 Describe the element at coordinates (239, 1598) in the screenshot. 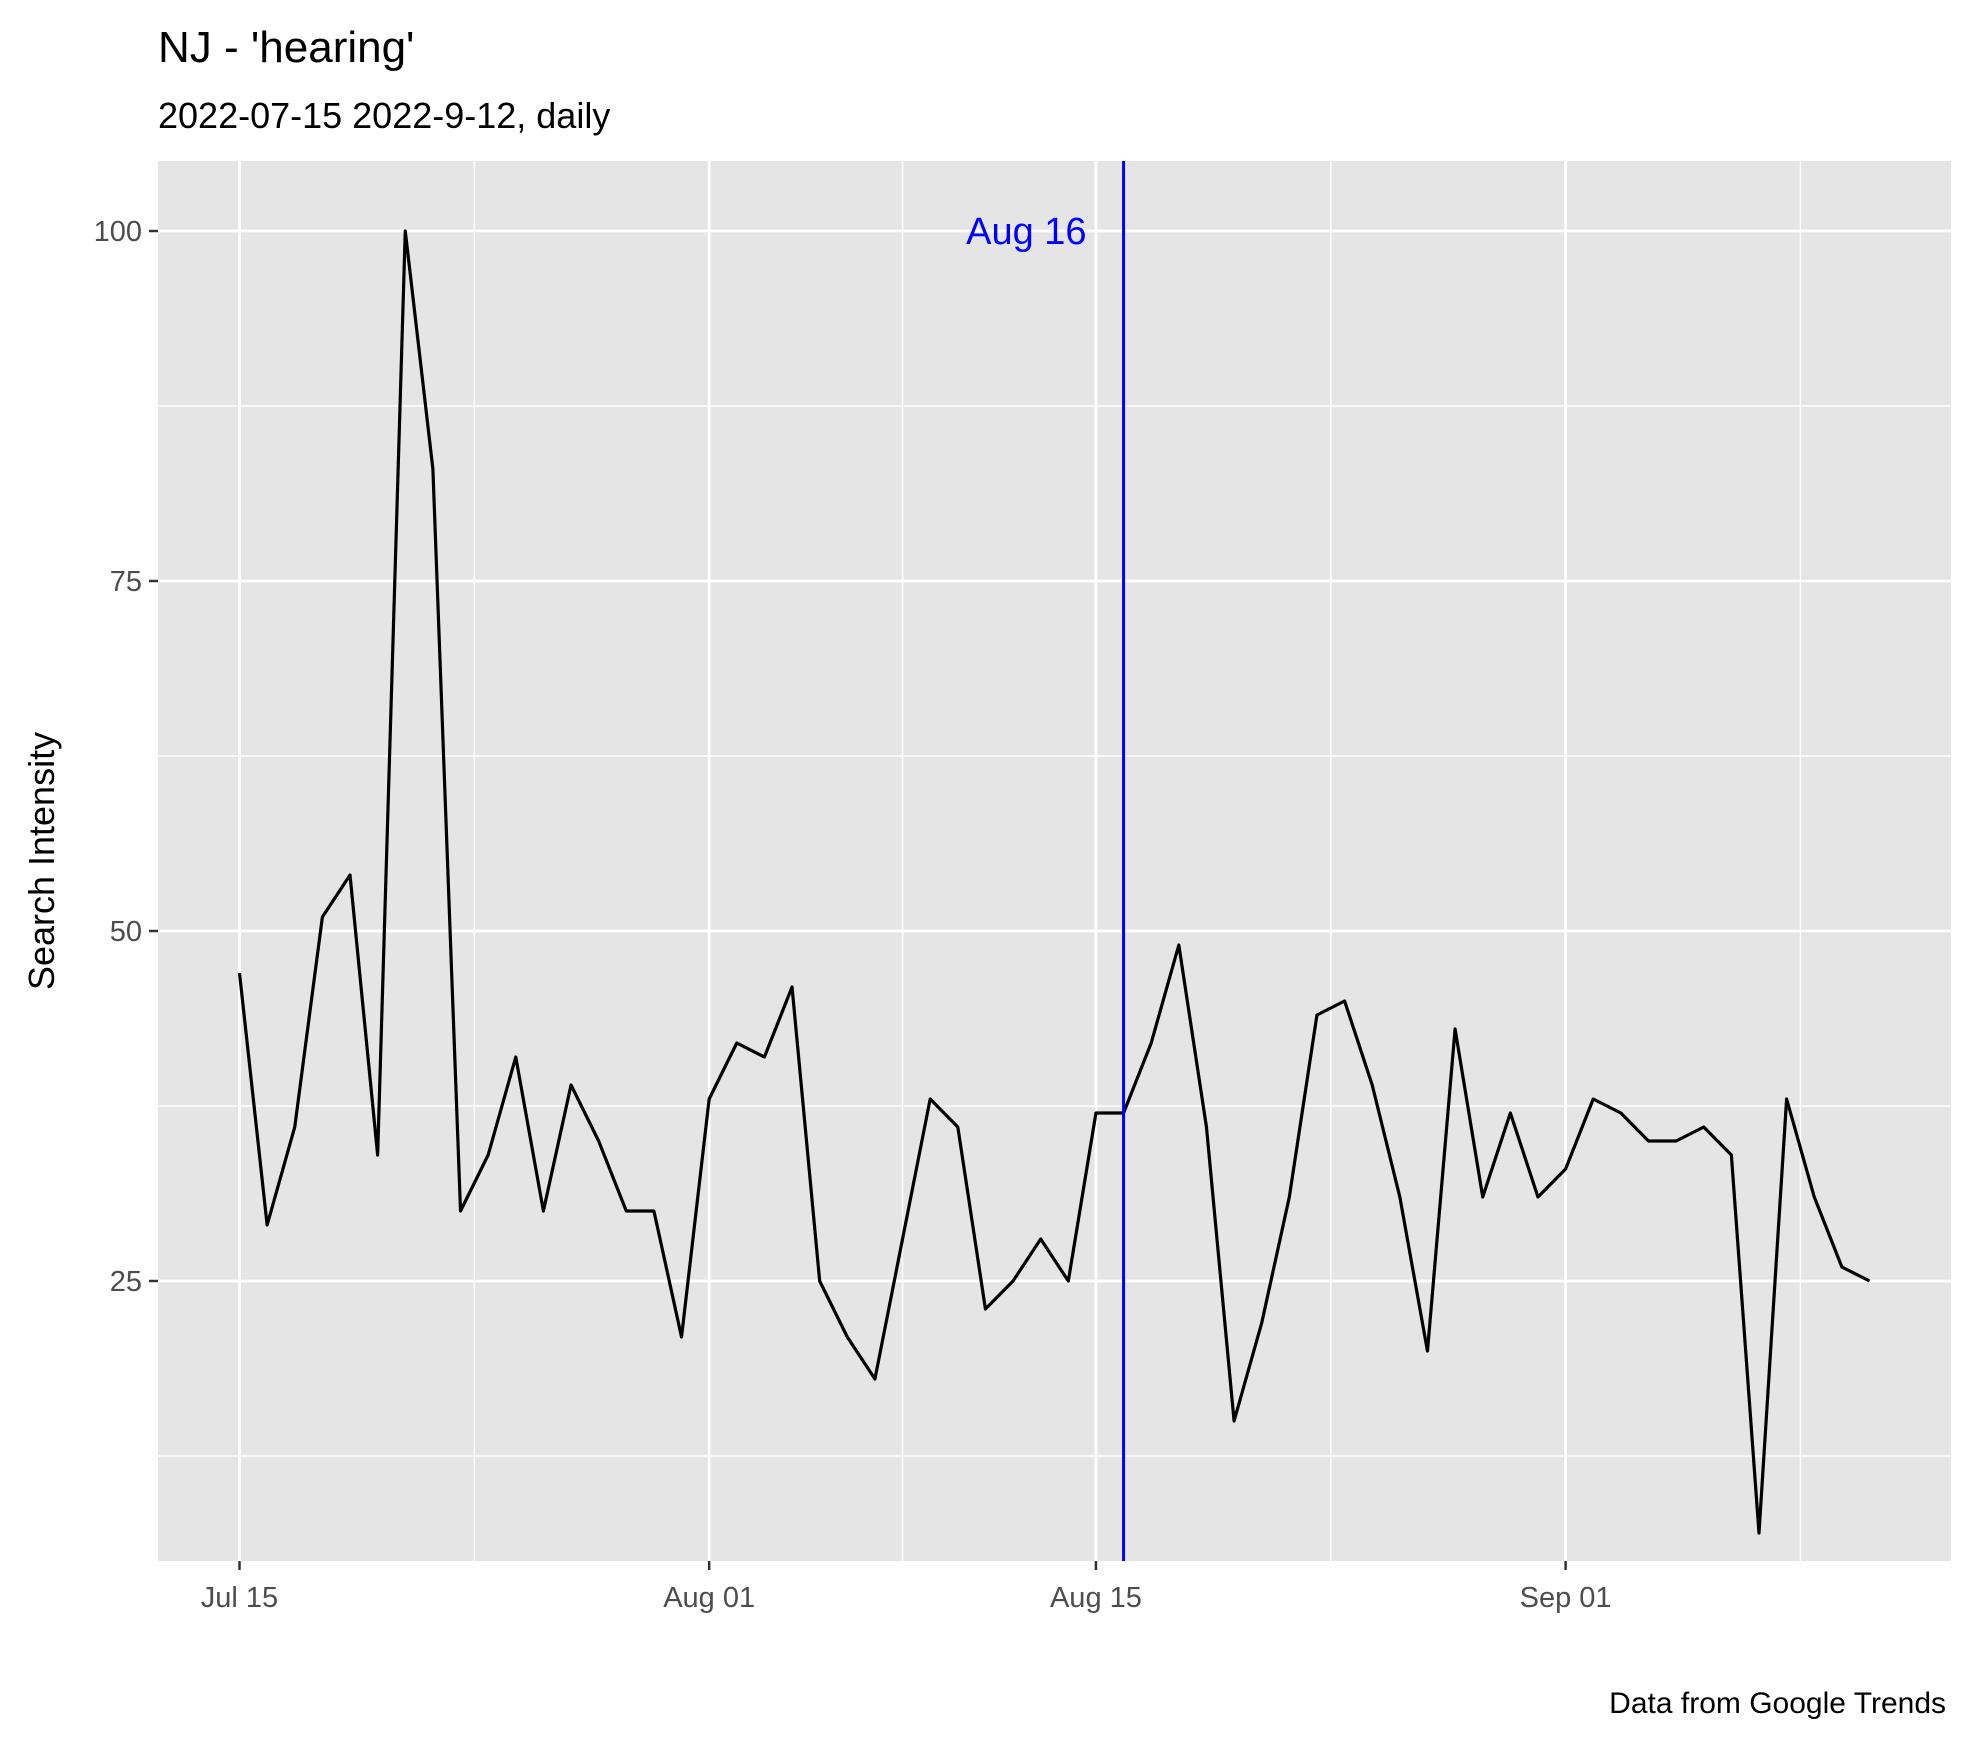

I see `x-tick-label: Jul 15` at that location.